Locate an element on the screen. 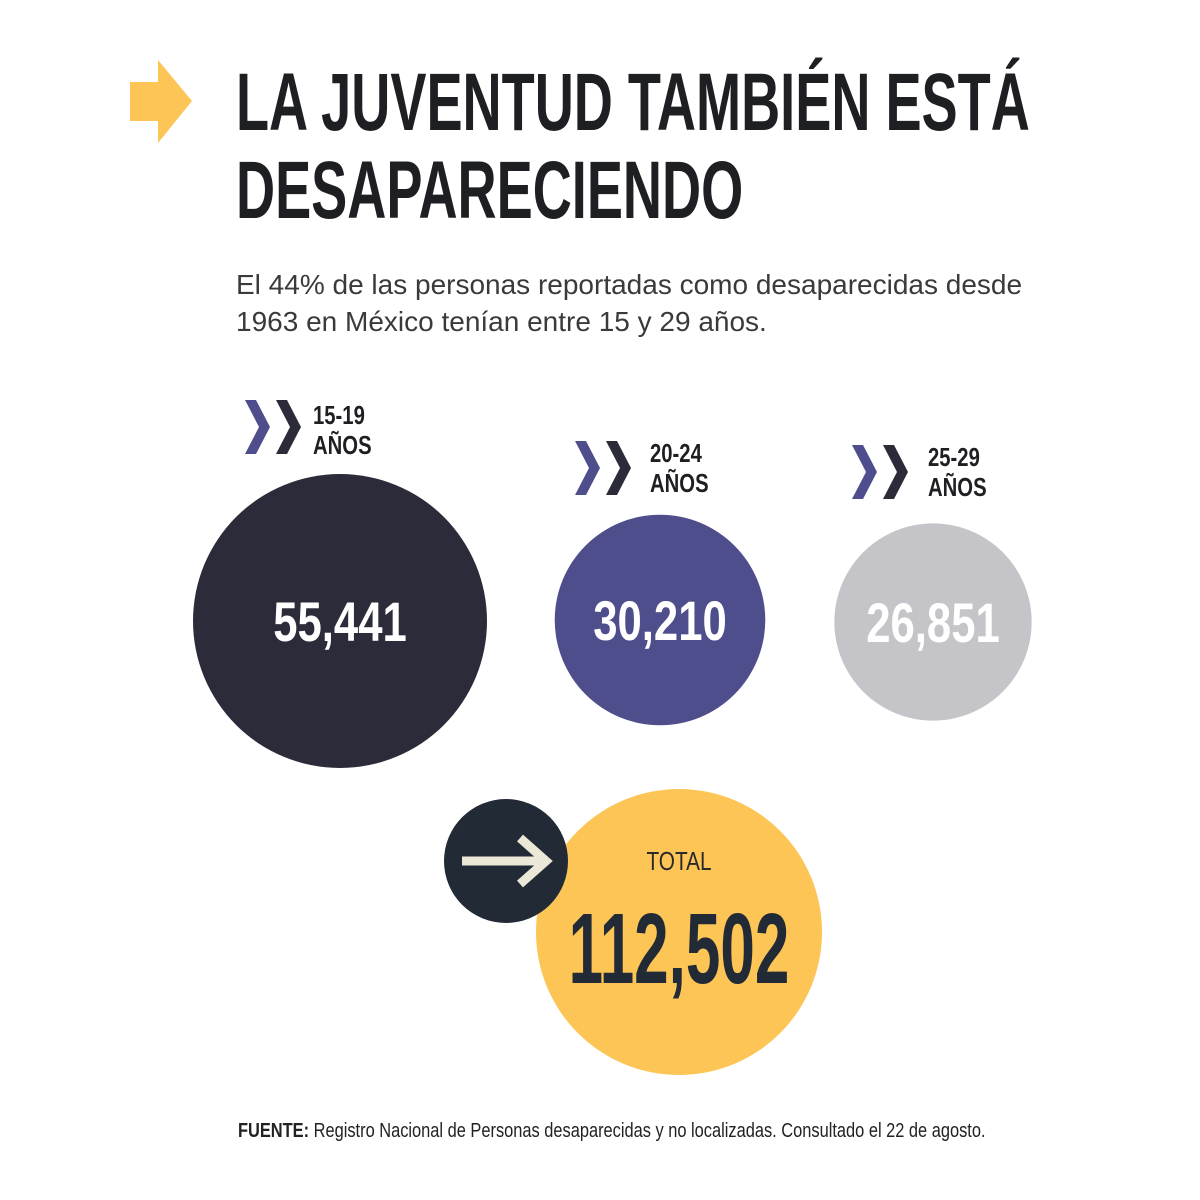  bubble-value-label: 55,441 is located at coordinates (340, 622).